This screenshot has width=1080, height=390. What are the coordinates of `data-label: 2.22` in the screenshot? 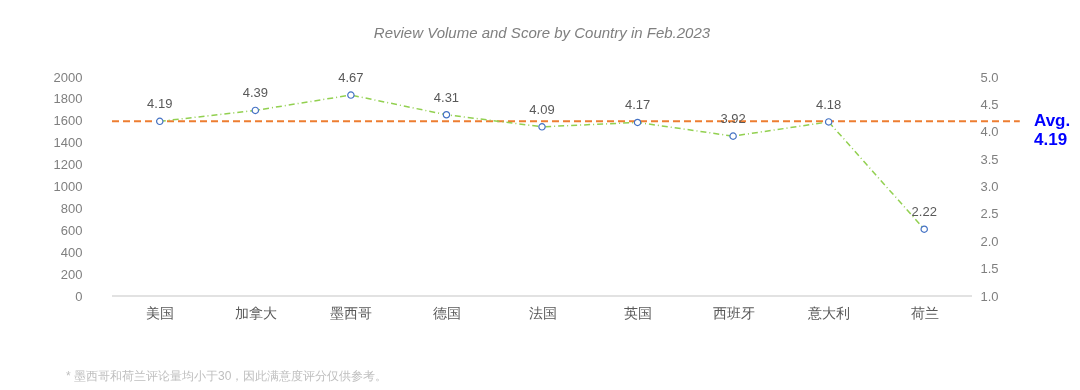 It's located at (924, 212).